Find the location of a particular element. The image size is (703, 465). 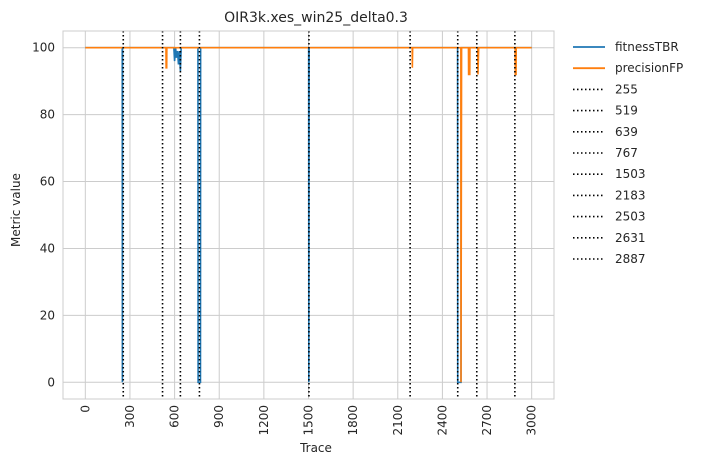

y-tick-label: 60 is located at coordinates (47, 182).